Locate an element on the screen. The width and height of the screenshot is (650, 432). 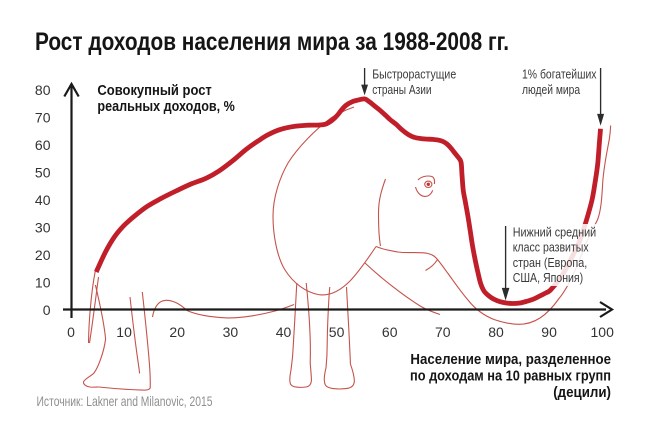
svg-text: 100 is located at coordinates (603, 332).